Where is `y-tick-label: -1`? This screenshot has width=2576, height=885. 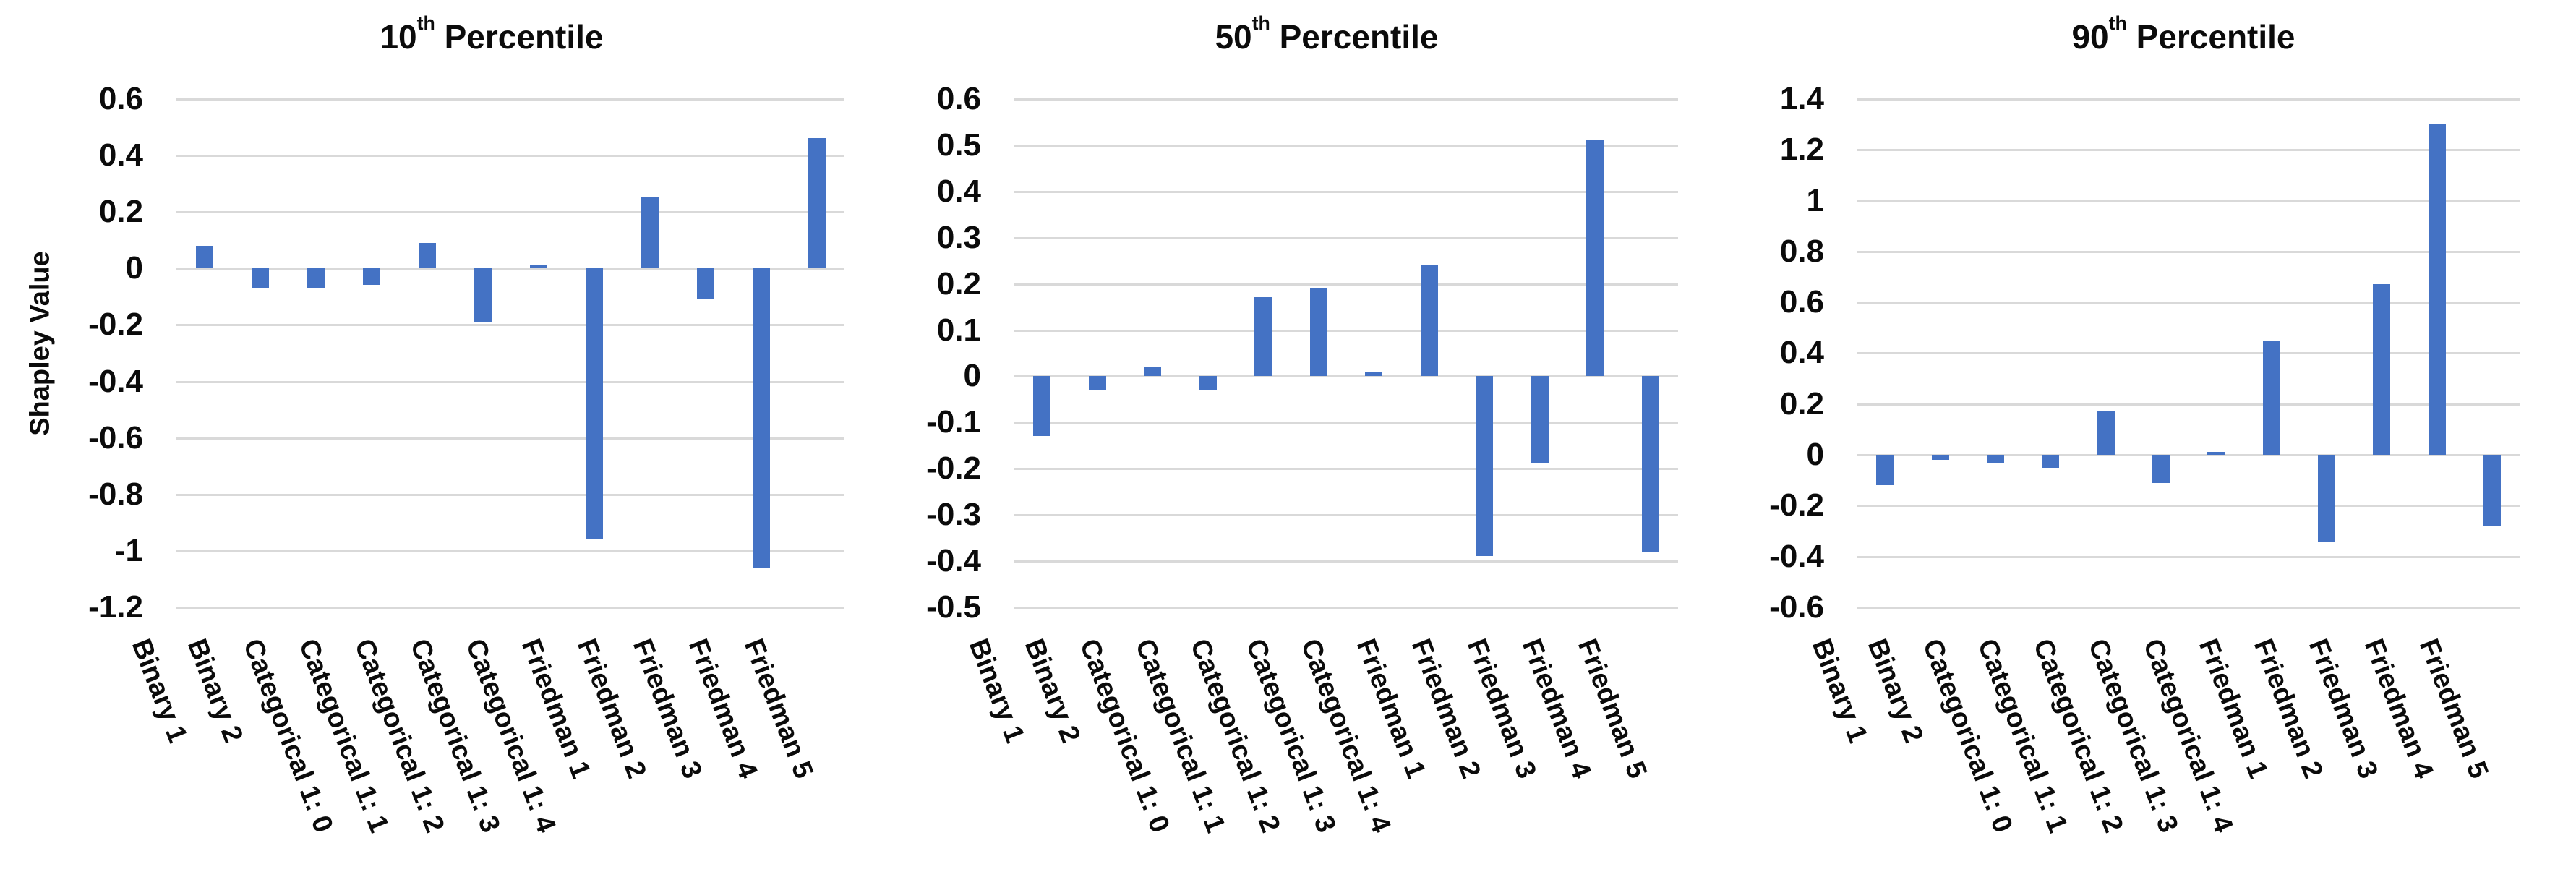 y-tick-label: -1 is located at coordinates (128, 550).